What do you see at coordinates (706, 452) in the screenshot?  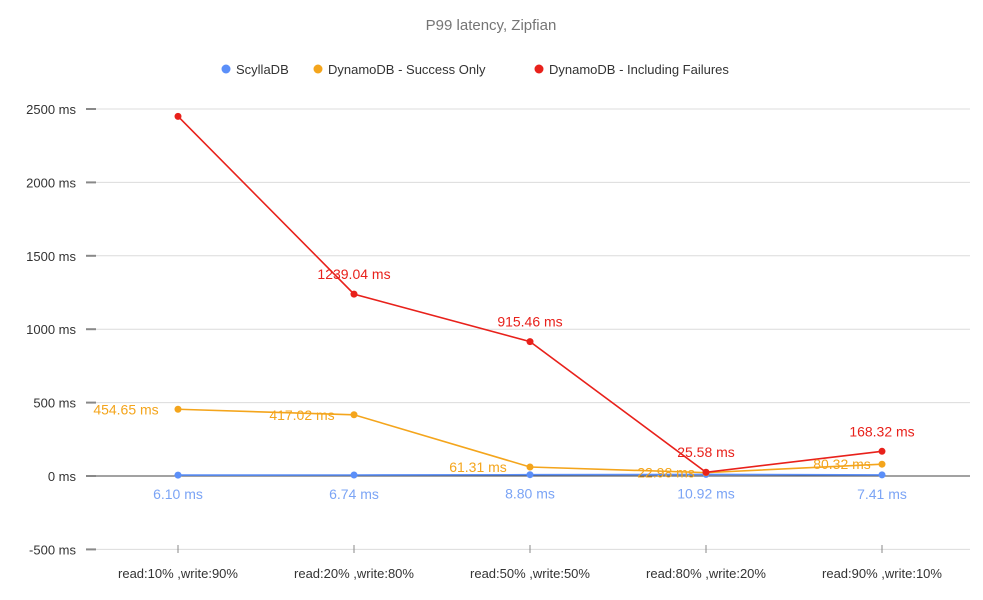 I see `data-label: 25.58 ms` at bounding box center [706, 452].